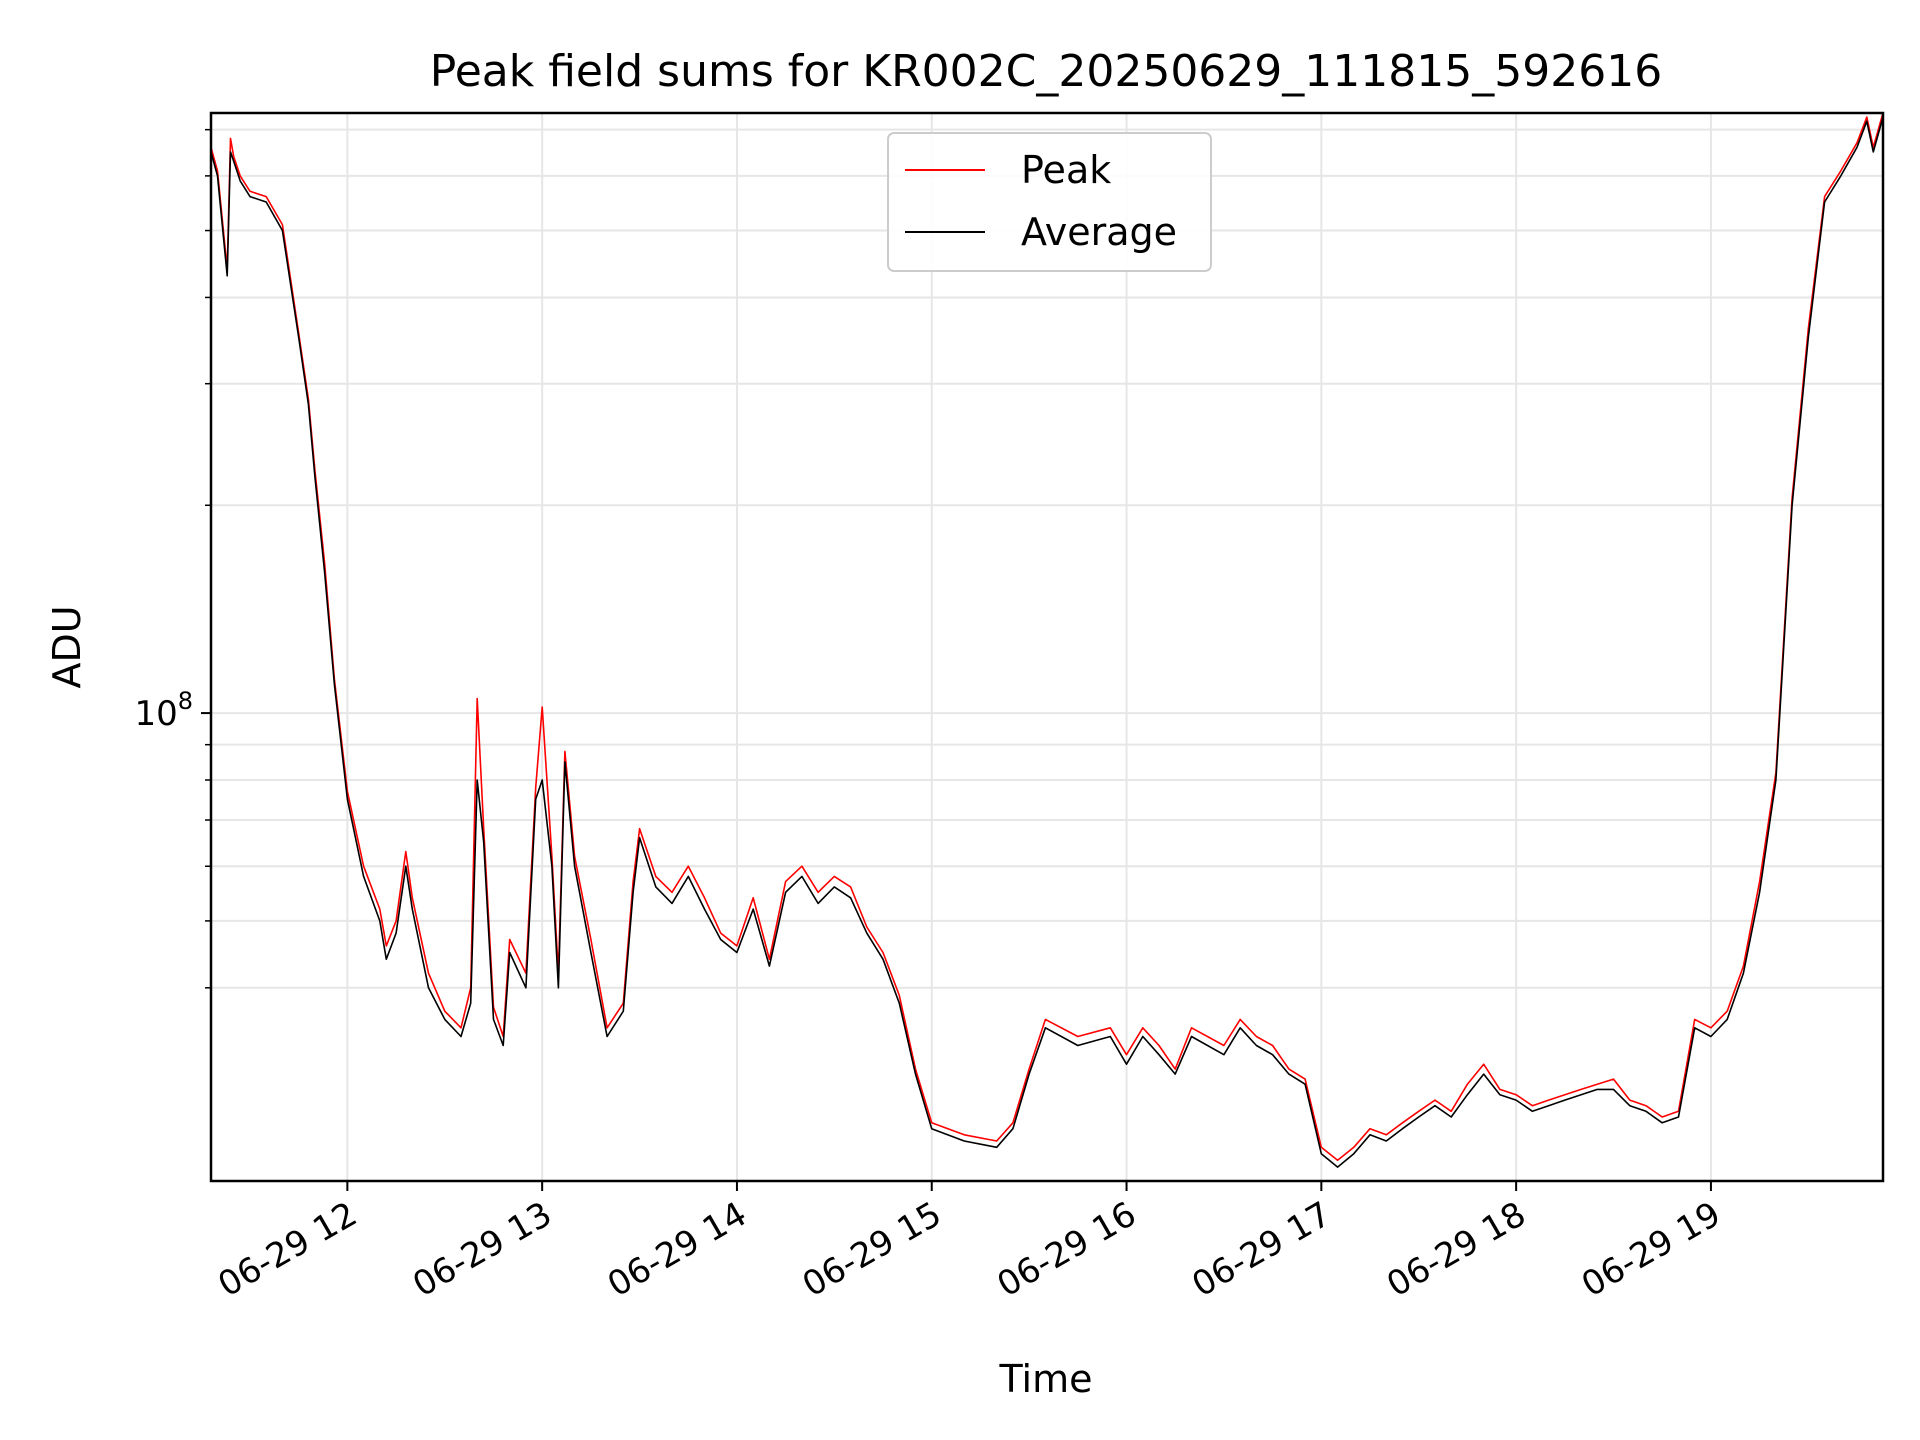  What do you see at coordinates (163, 710) in the screenshot?
I see `y-tick-label: 108` at bounding box center [163, 710].